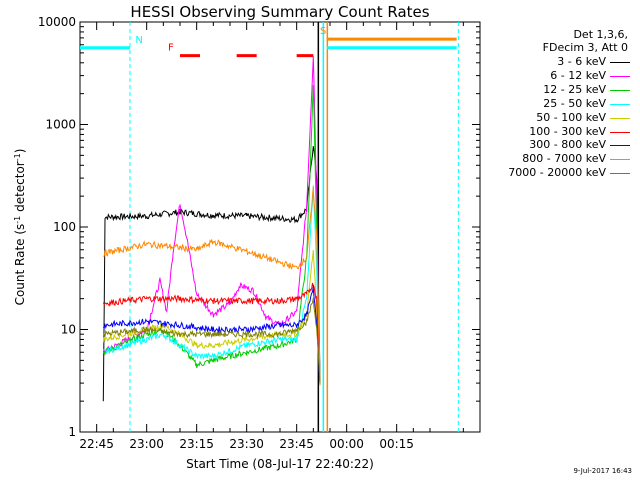  What do you see at coordinates (581, 61) in the screenshot?
I see `legend-entry-label: 3 - 6 keV` at bounding box center [581, 61].